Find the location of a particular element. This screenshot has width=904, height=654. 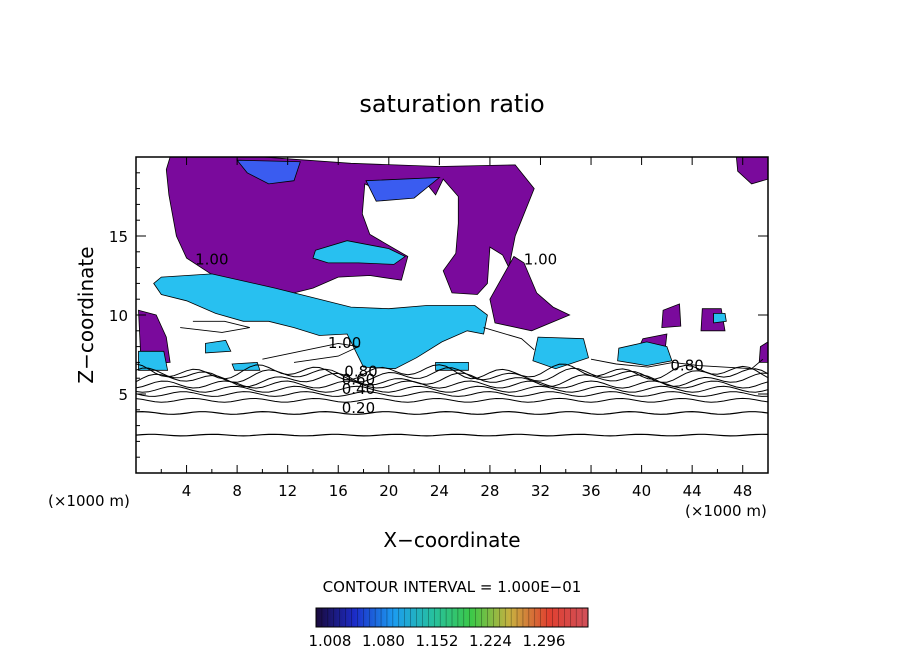

colorbar-tick-labels: 1.008 1.080 1.152 1.224 1.296 is located at coordinates (437, 641).